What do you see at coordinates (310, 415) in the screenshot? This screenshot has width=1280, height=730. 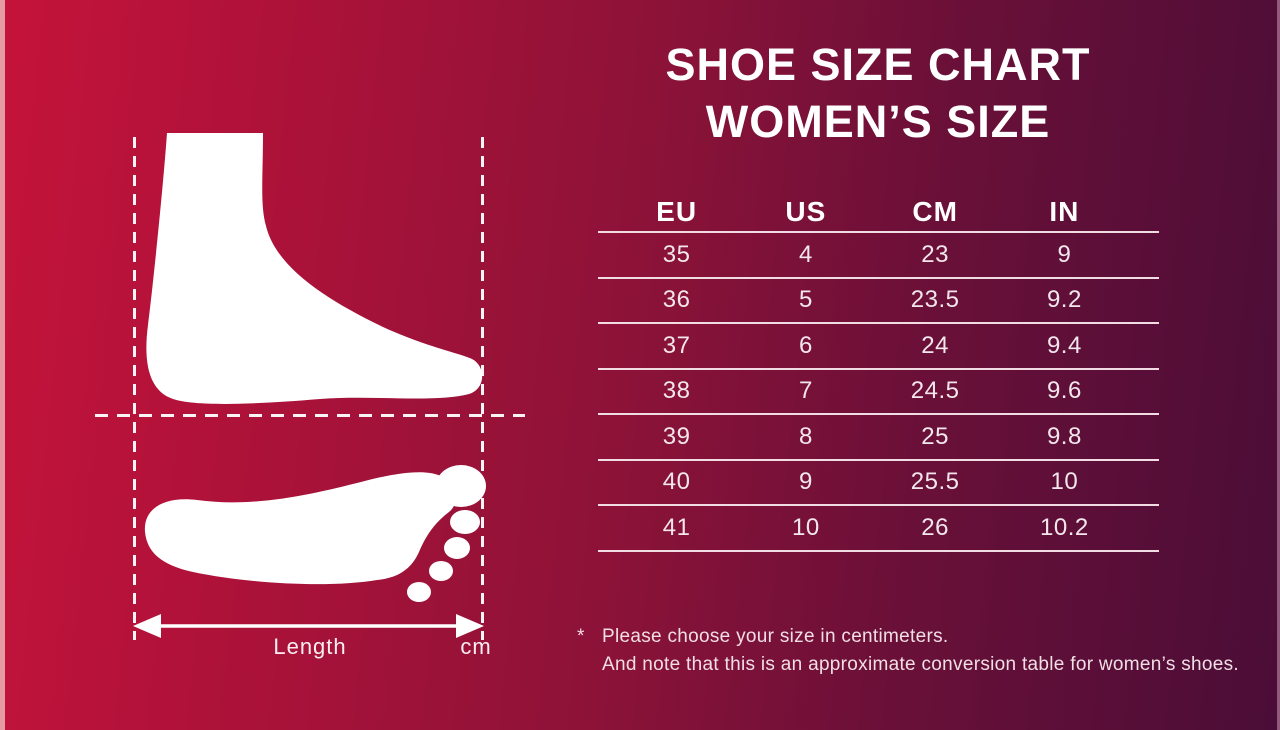 I see `sole-dashed-guide-line` at bounding box center [310, 415].